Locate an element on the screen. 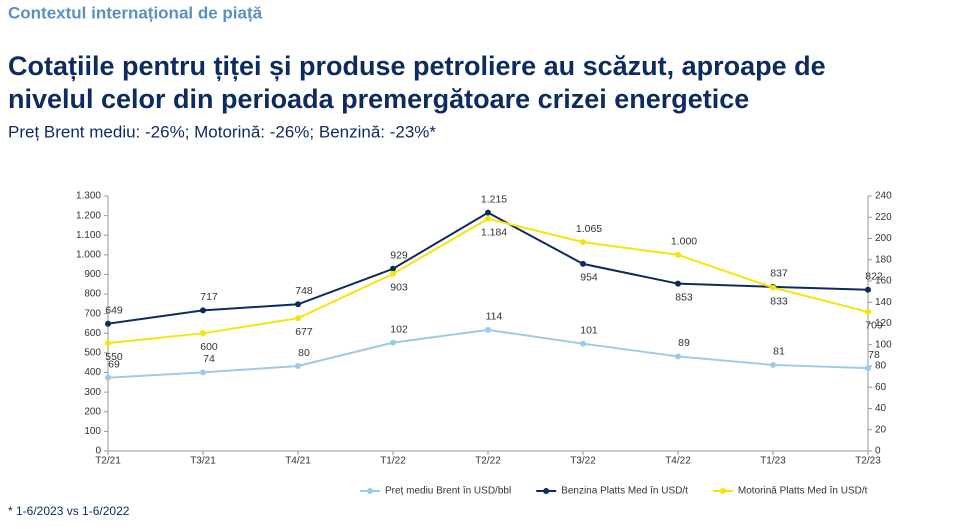 Image resolution: width=956 pixels, height=529 pixels. value-label: 102 is located at coordinates (399, 329).